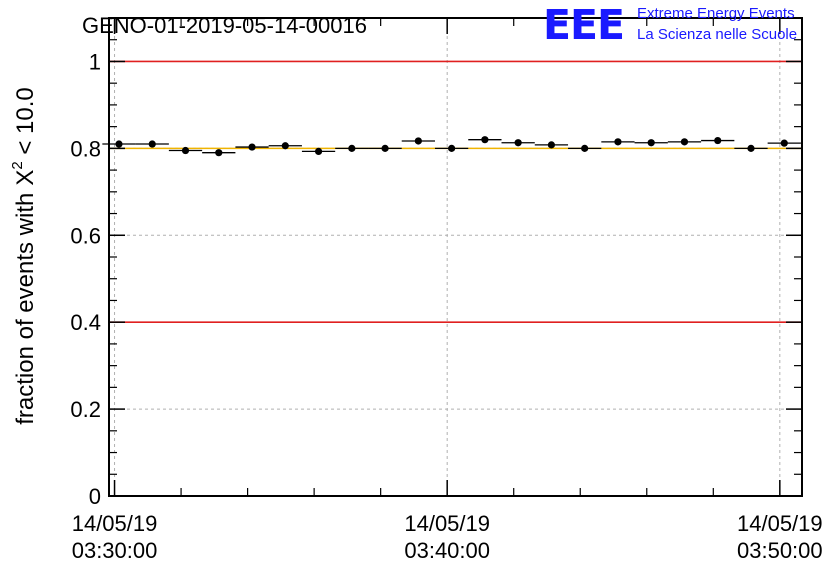 This screenshot has height=572, width=836. I want to click on y-axis-label: fraction of events with X2 < 10.0, so click(24, 256).